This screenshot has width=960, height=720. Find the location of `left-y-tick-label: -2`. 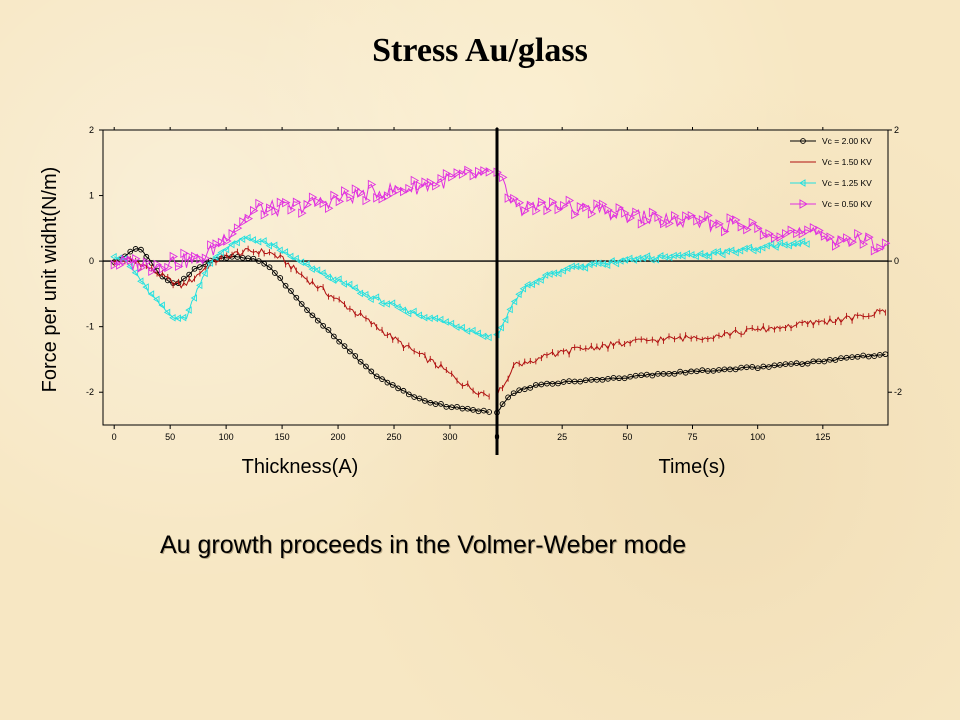

left-y-tick-label: -2 is located at coordinates (90, 392).